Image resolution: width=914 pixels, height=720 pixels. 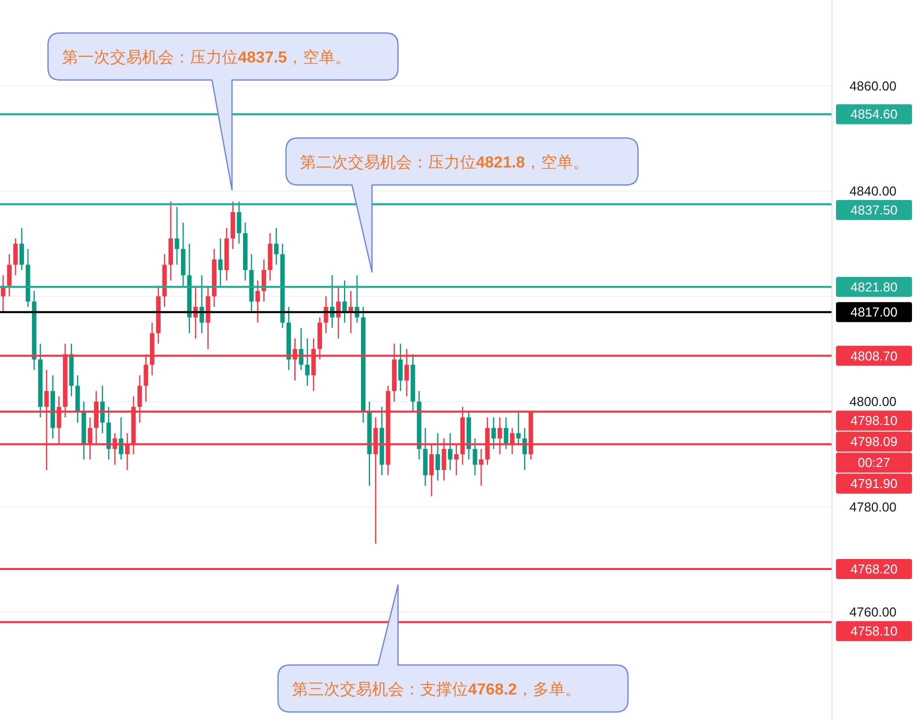 I want to click on y-tick-label: 4760.00, so click(x=873, y=612).